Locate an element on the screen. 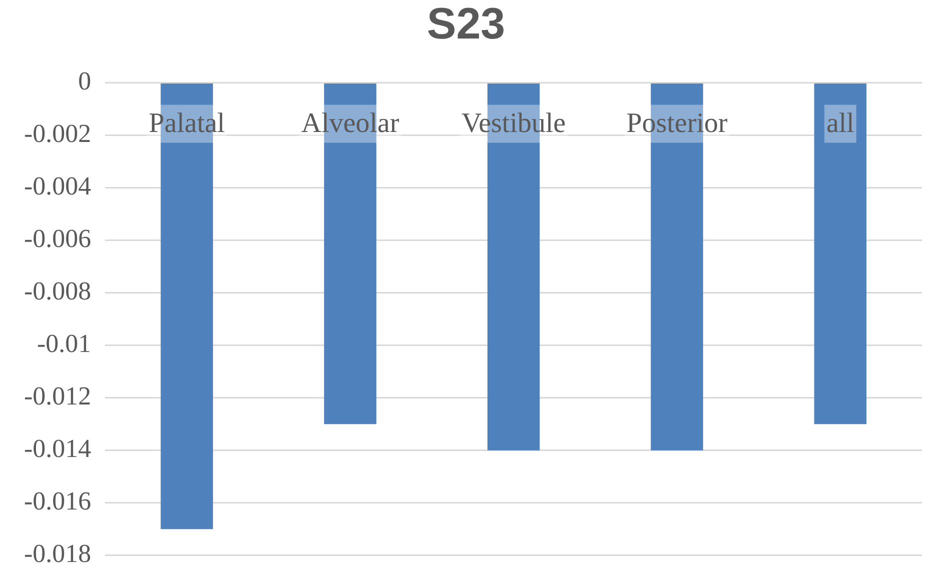  y-tick-label: -0.002 is located at coordinates (58, 133).